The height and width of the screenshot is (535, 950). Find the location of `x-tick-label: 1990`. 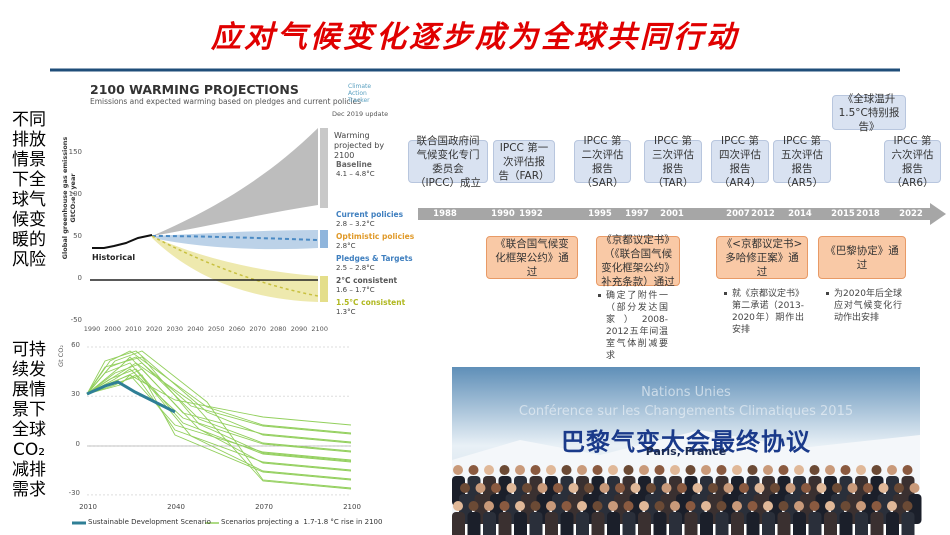

x-tick-label: 1990 is located at coordinates (92, 329).